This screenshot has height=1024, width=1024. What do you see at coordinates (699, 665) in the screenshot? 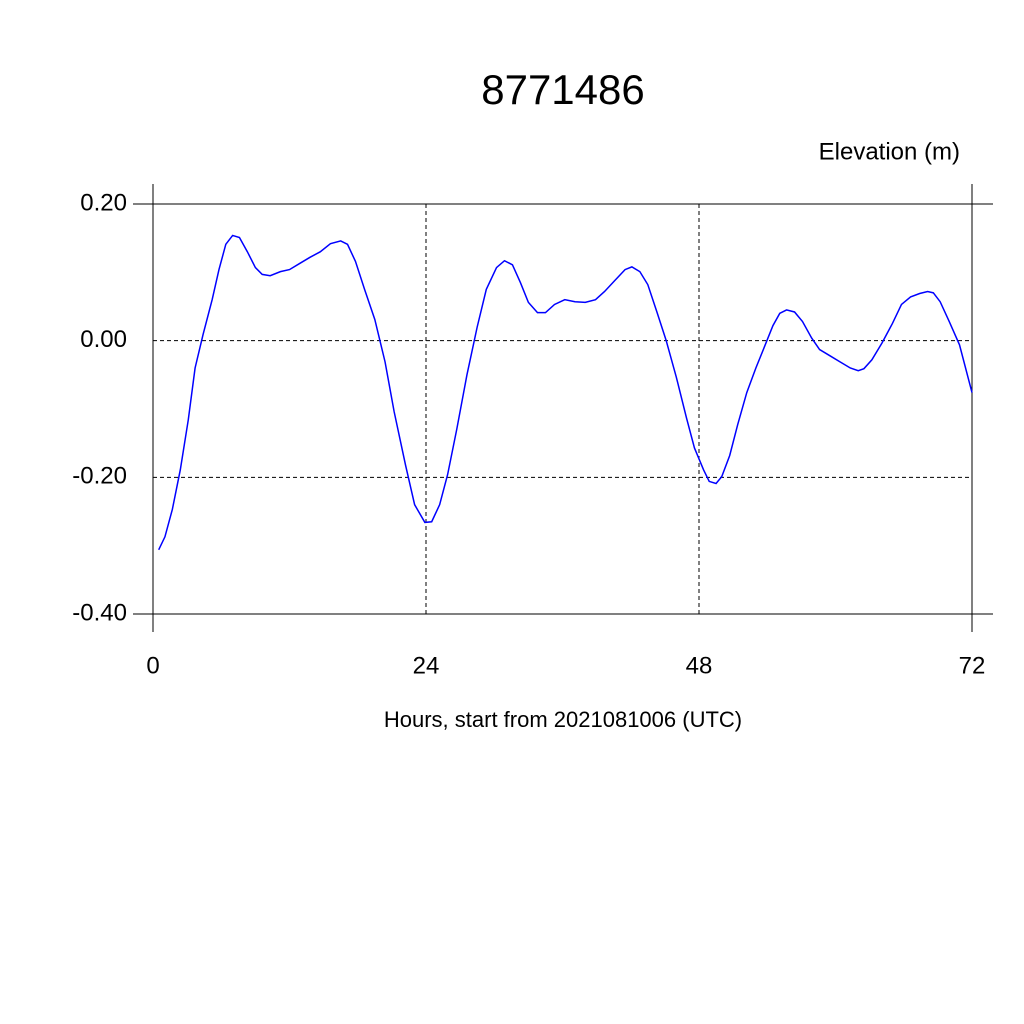
I see `x-tick-label: 48` at bounding box center [699, 665].